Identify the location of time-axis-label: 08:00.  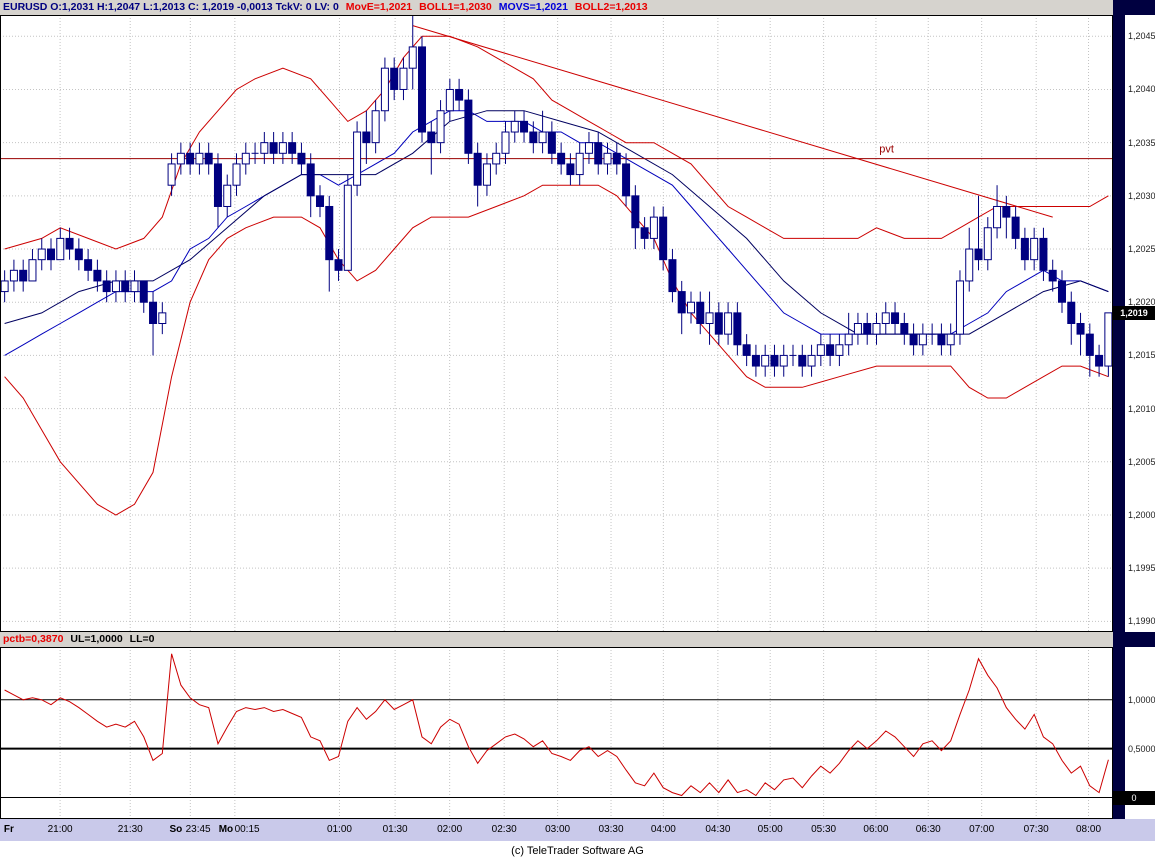
(1088, 829).